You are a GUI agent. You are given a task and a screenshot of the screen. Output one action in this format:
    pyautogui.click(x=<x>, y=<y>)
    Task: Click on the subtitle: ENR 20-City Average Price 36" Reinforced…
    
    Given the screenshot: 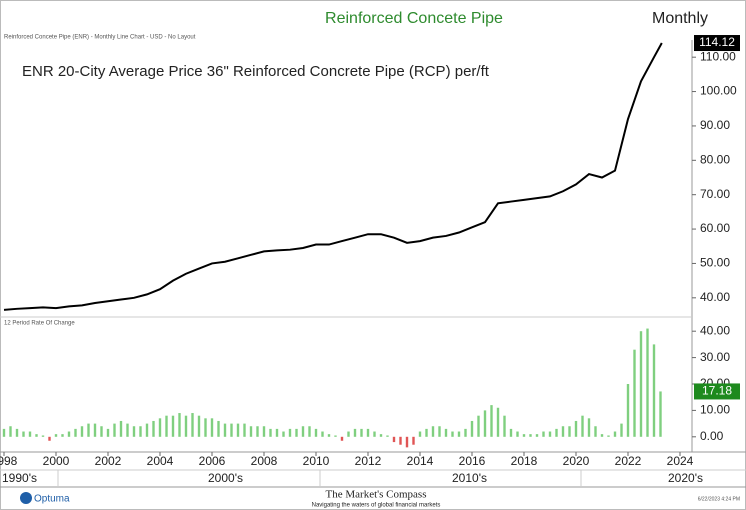 What is the action you would take?
    pyautogui.click(x=256, y=71)
    